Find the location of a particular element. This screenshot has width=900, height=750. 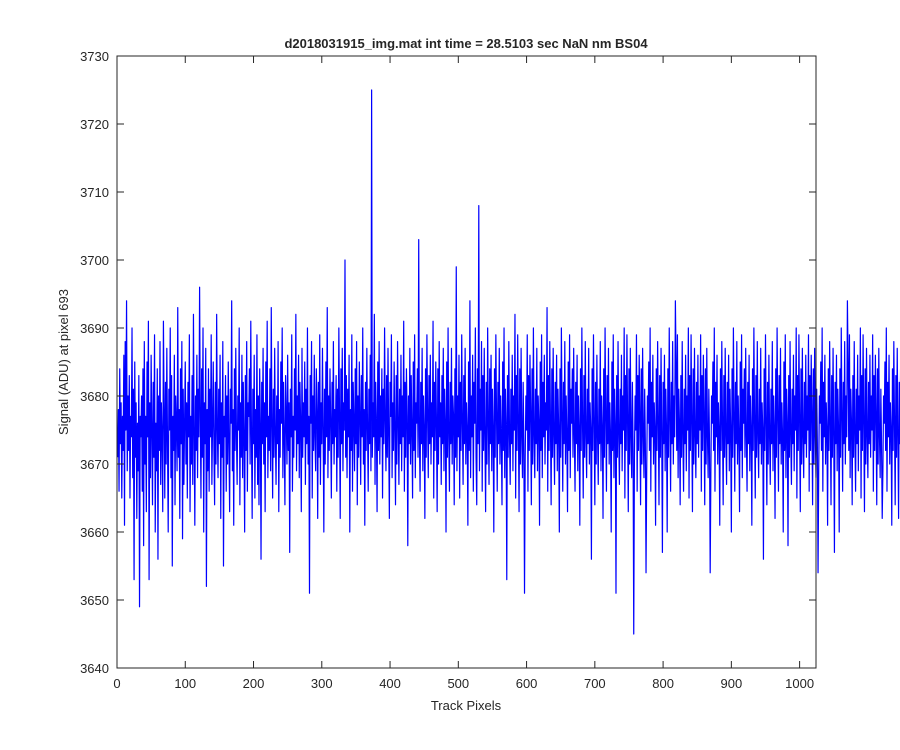

y-tick-label: 3660 is located at coordinates (94, 532).